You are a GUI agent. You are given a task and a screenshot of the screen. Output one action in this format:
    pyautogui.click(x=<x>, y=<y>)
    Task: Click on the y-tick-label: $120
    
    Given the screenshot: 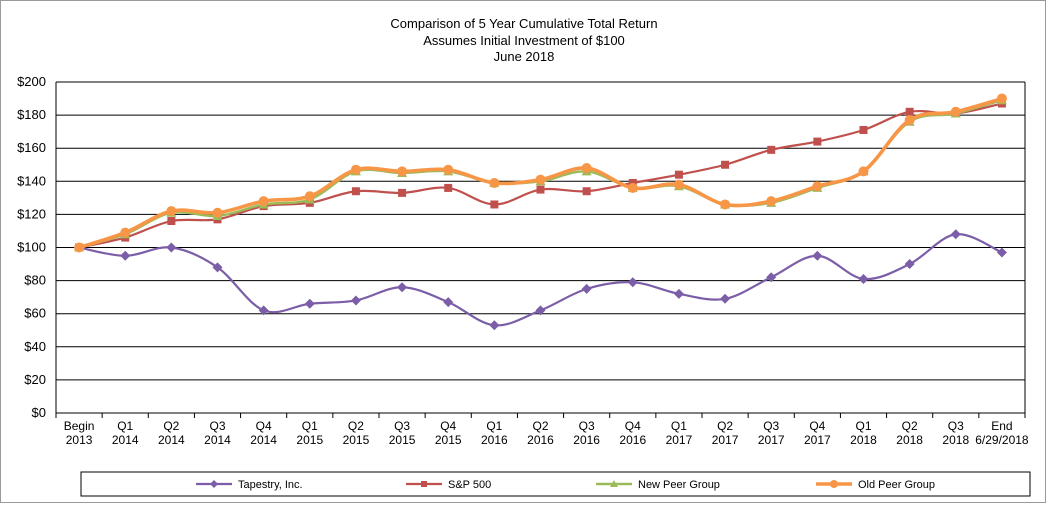 What is the action you would take?
    pyautogui.click(x=31, y=213)
    